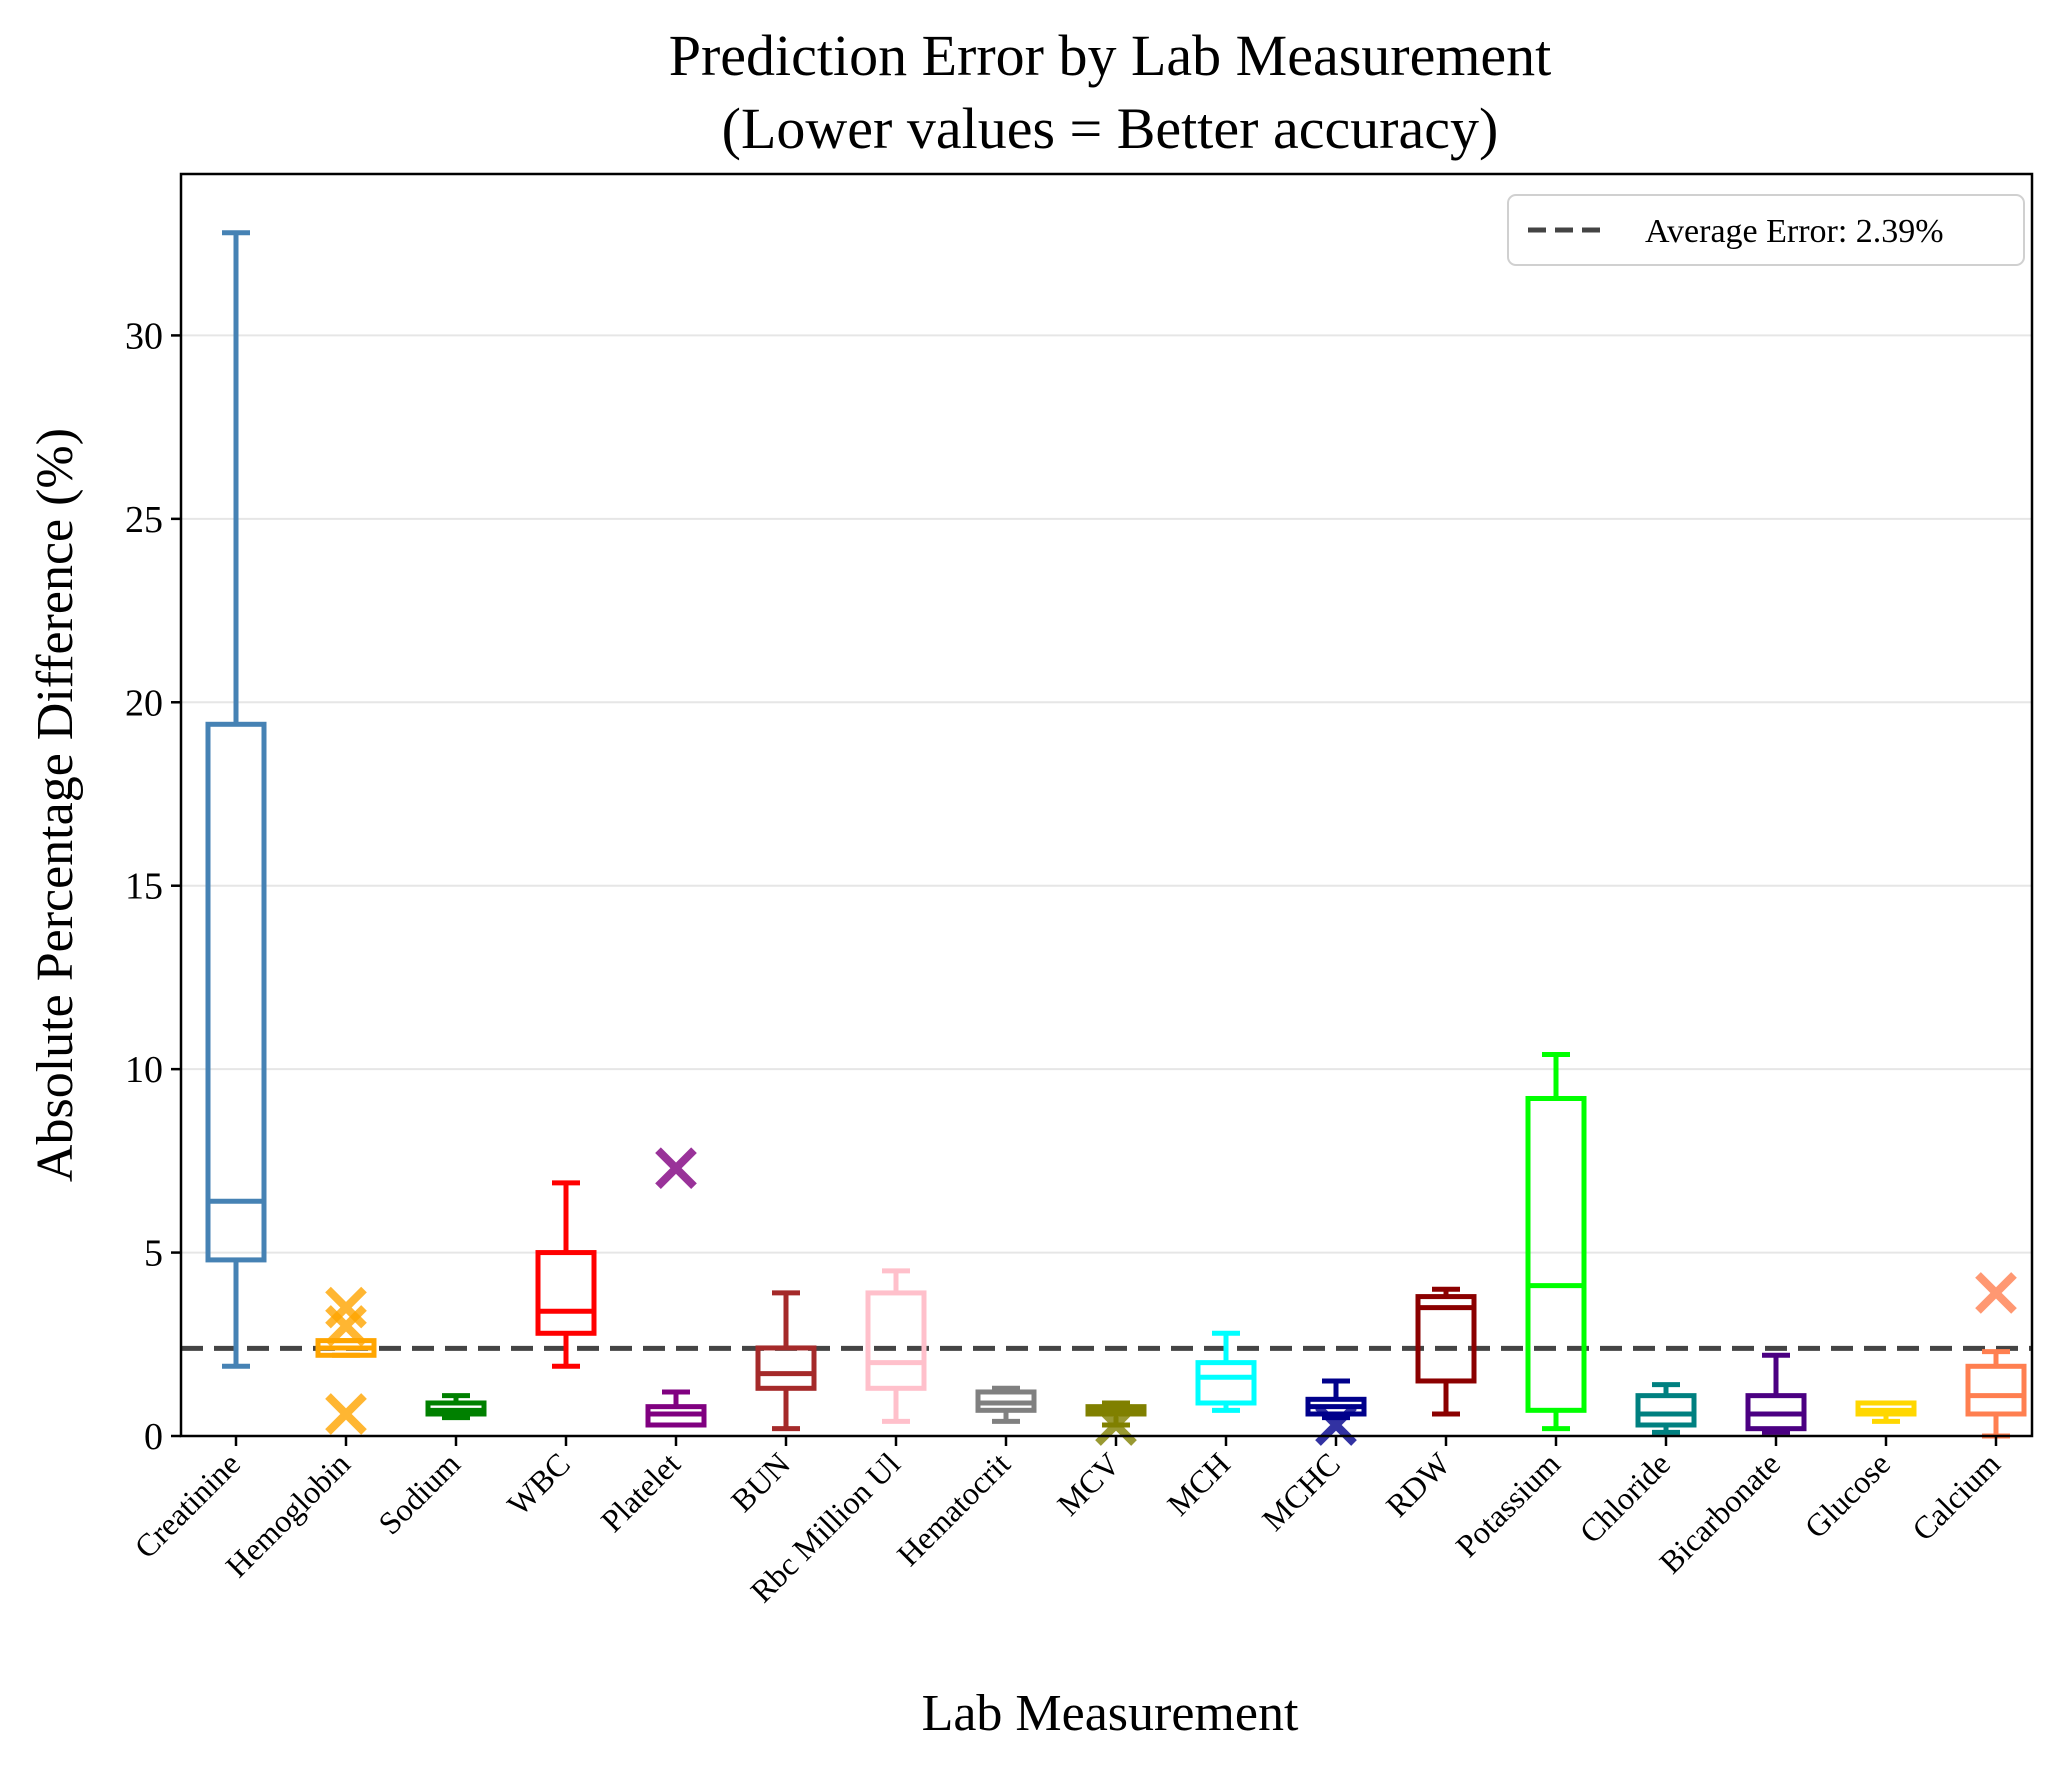 The height and width of the screenshot is (1770, 2069). What do you see at coordinates (1794, 231) in the screenshot?
I see `legend-label: Average Error: 2.39%` at bounding box center [1794, 231].